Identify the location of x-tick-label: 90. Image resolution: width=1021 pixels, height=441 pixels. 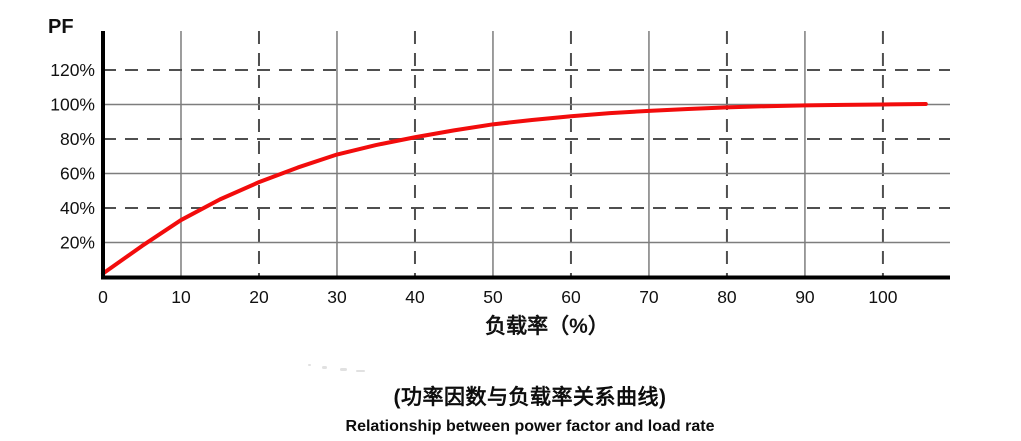
(805, 297).